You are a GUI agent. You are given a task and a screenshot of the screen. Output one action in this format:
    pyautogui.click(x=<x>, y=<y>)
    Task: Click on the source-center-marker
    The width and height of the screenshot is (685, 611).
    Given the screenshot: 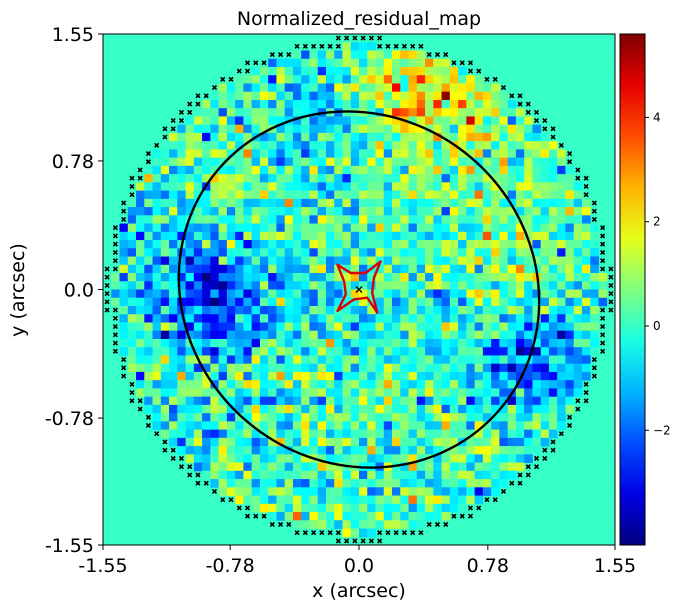 What is the action you would take?
    pyautogui.click(x=359, y=289)
    